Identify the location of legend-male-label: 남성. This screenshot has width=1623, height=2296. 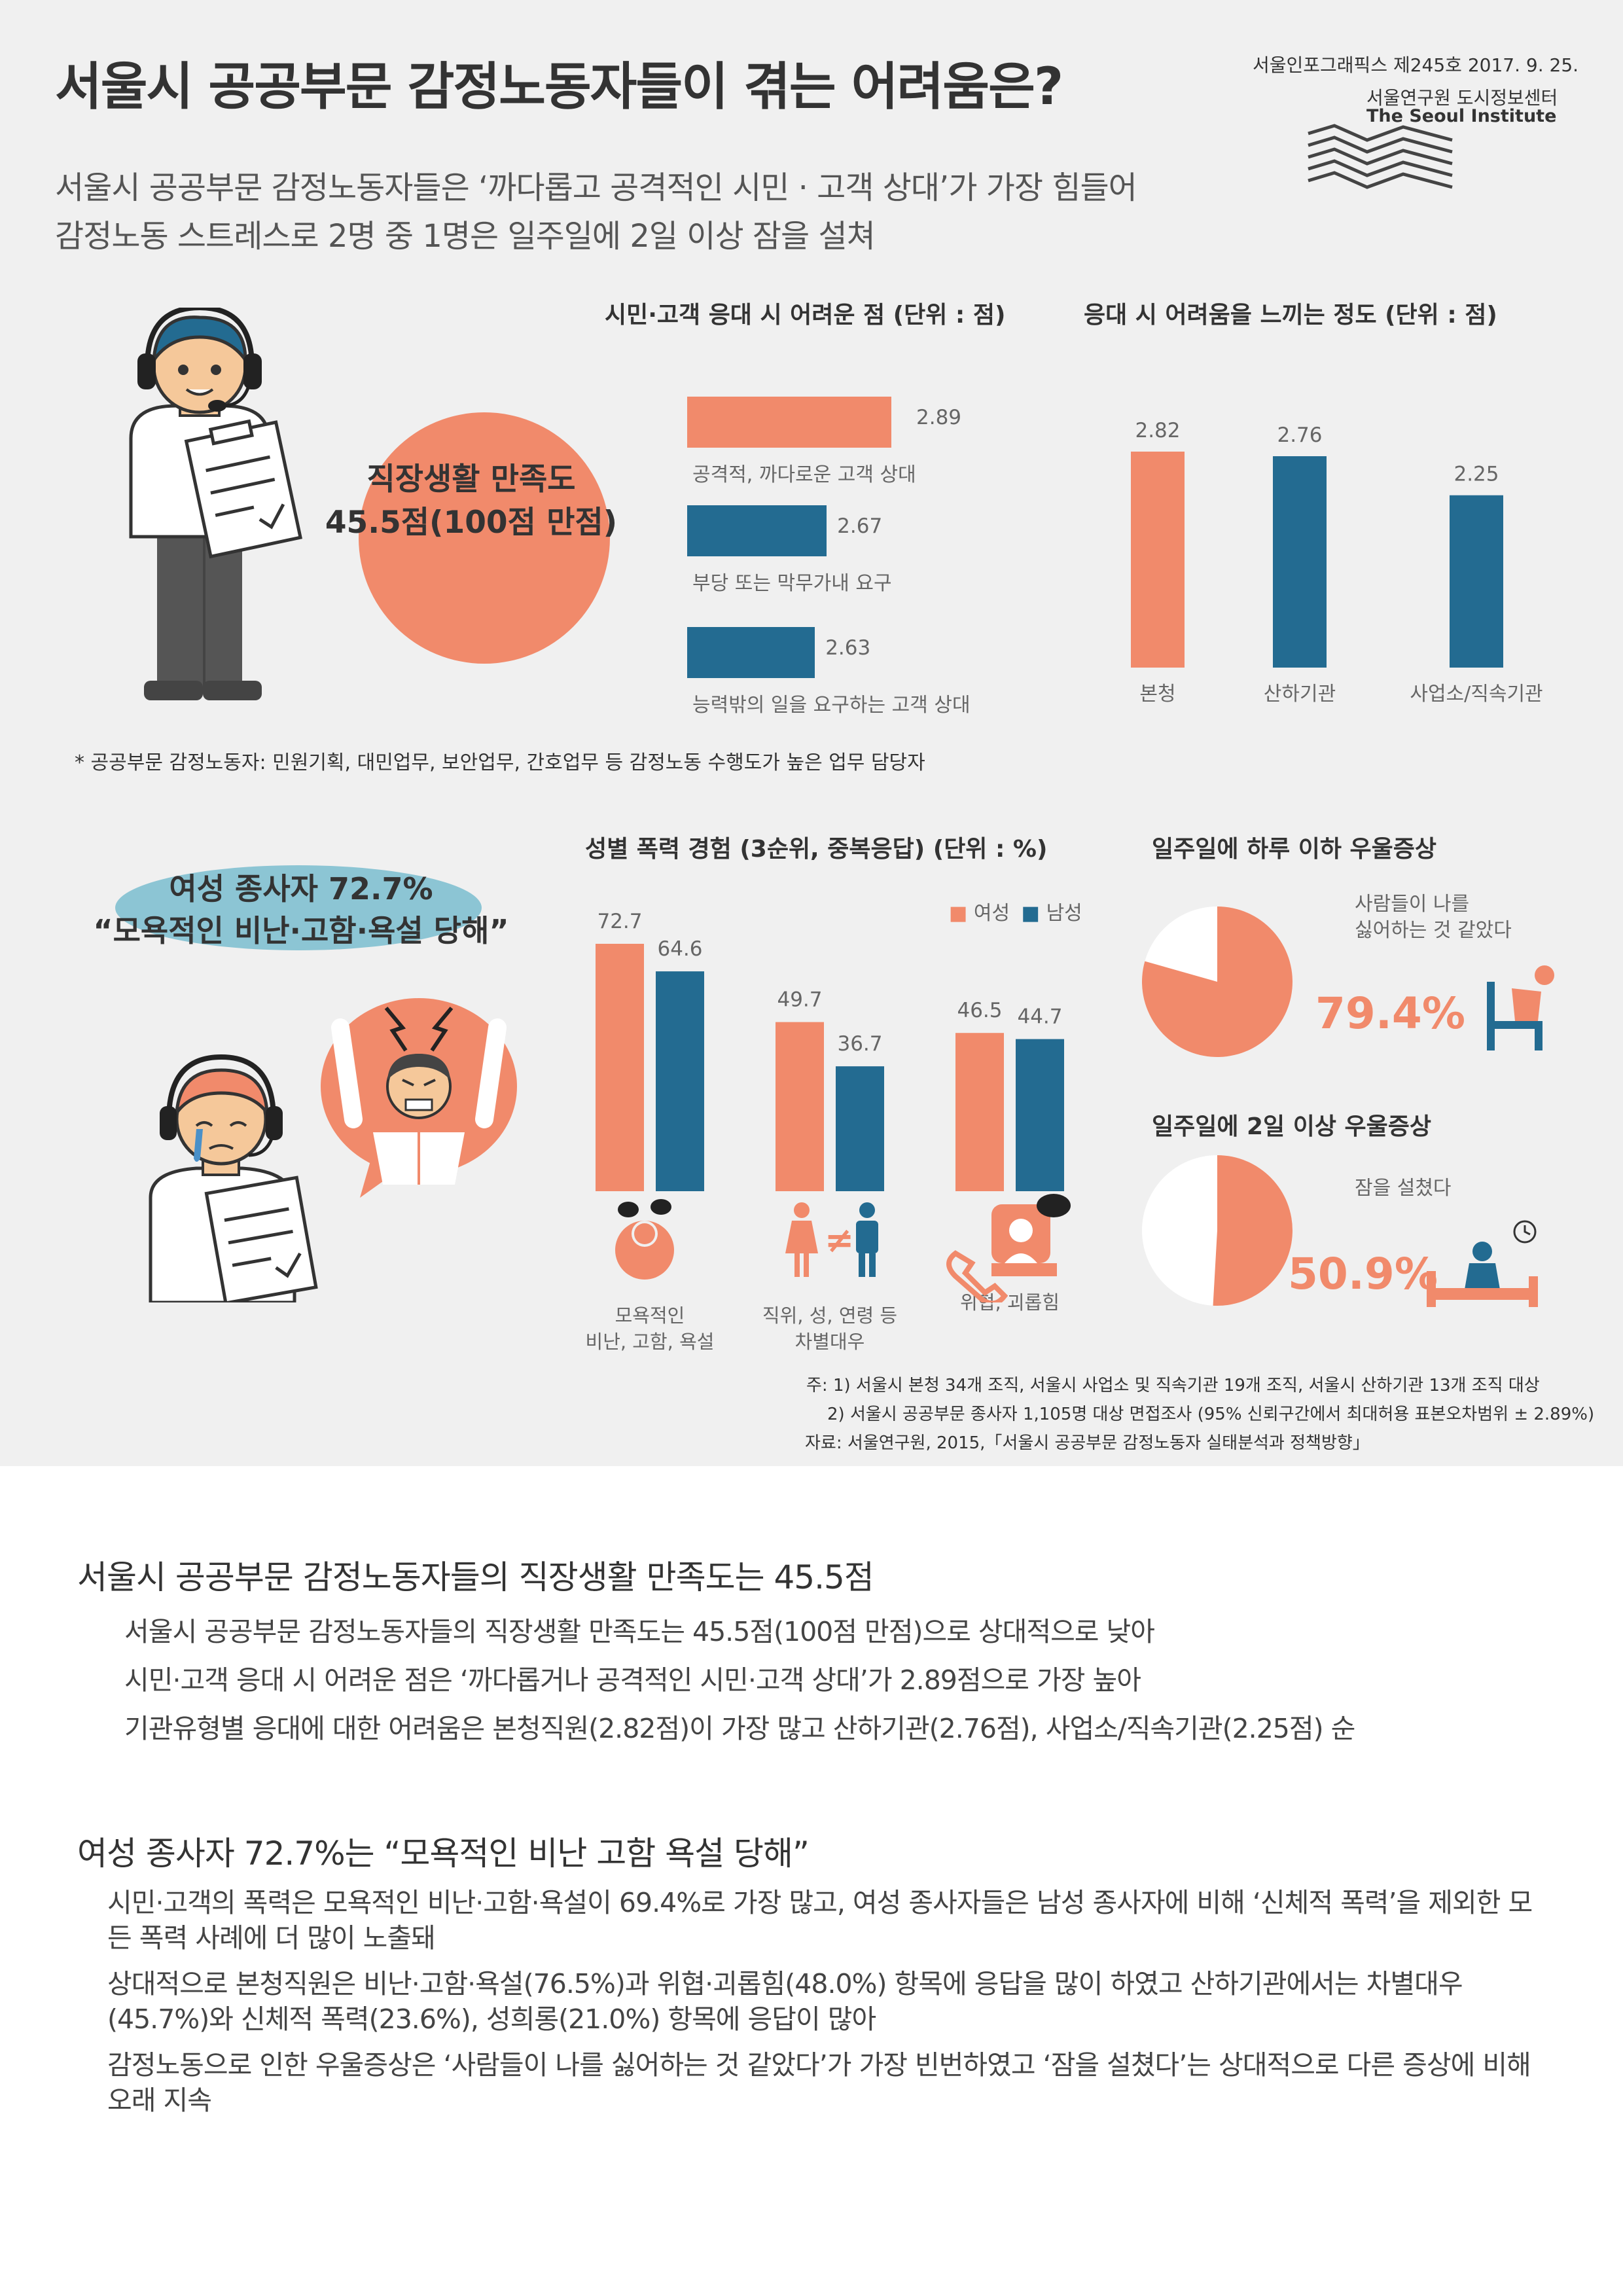
(1064, 913).